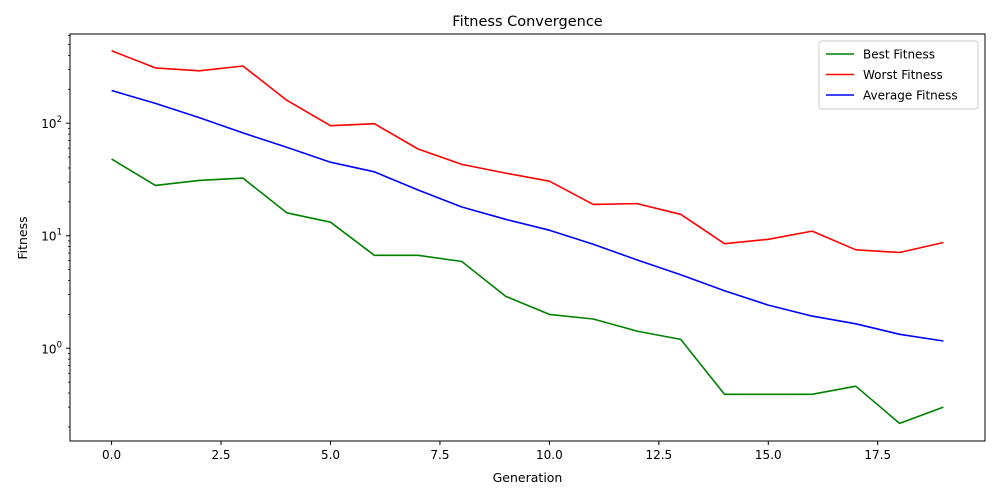  Describe the element at coordinates (910, 96) in the screenshot. I see `legend-label: Average Fitness` at that location.